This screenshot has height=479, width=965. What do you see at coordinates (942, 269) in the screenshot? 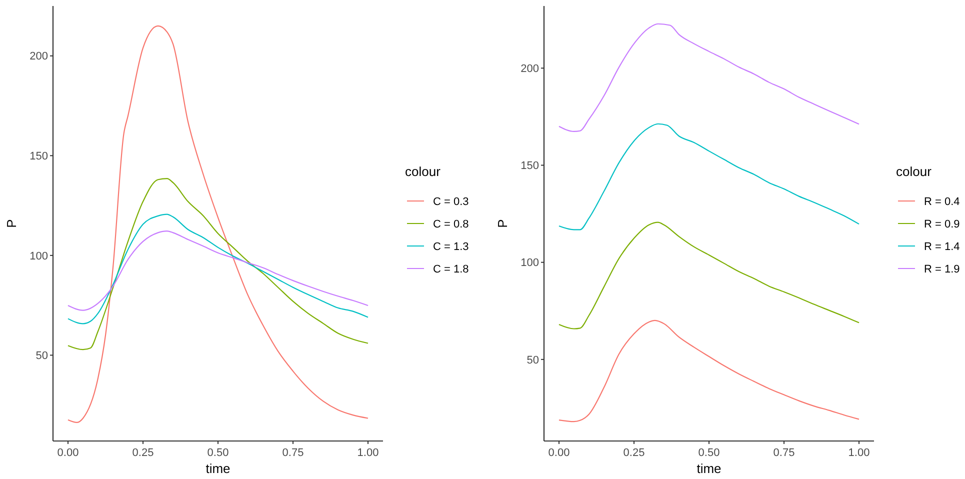
I see `legend-label: R = 1.9` at bounding box center [942, 269].